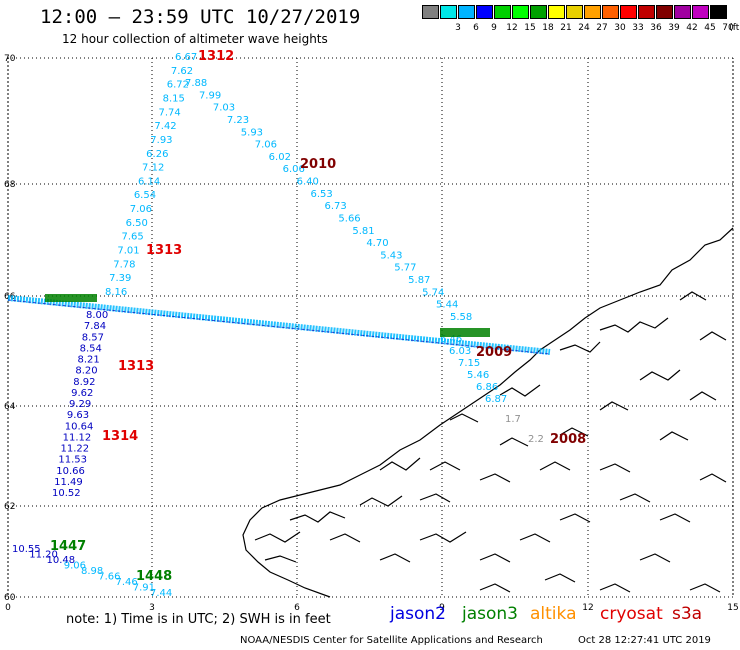  What do you see at coordinates (97, 315) in the screenshot?
I see `wave-height-label: 8.00` at bounding box center [97, 315].